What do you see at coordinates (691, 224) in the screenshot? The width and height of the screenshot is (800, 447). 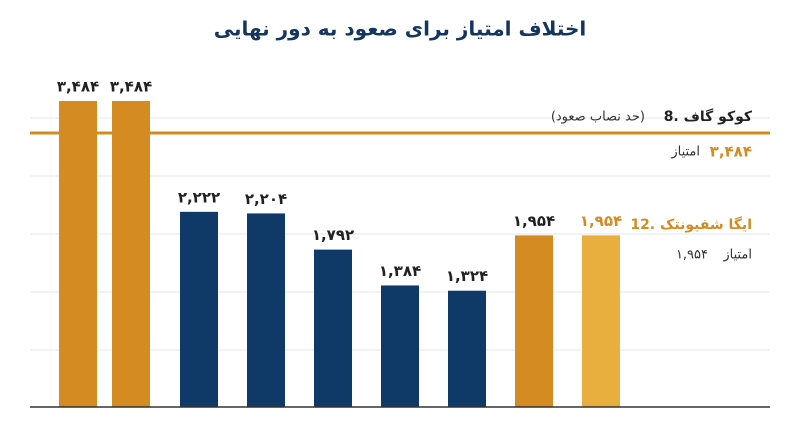 I see `annotation-name: 12. ایگا شفیونتک` at bounding box center [691, 224].